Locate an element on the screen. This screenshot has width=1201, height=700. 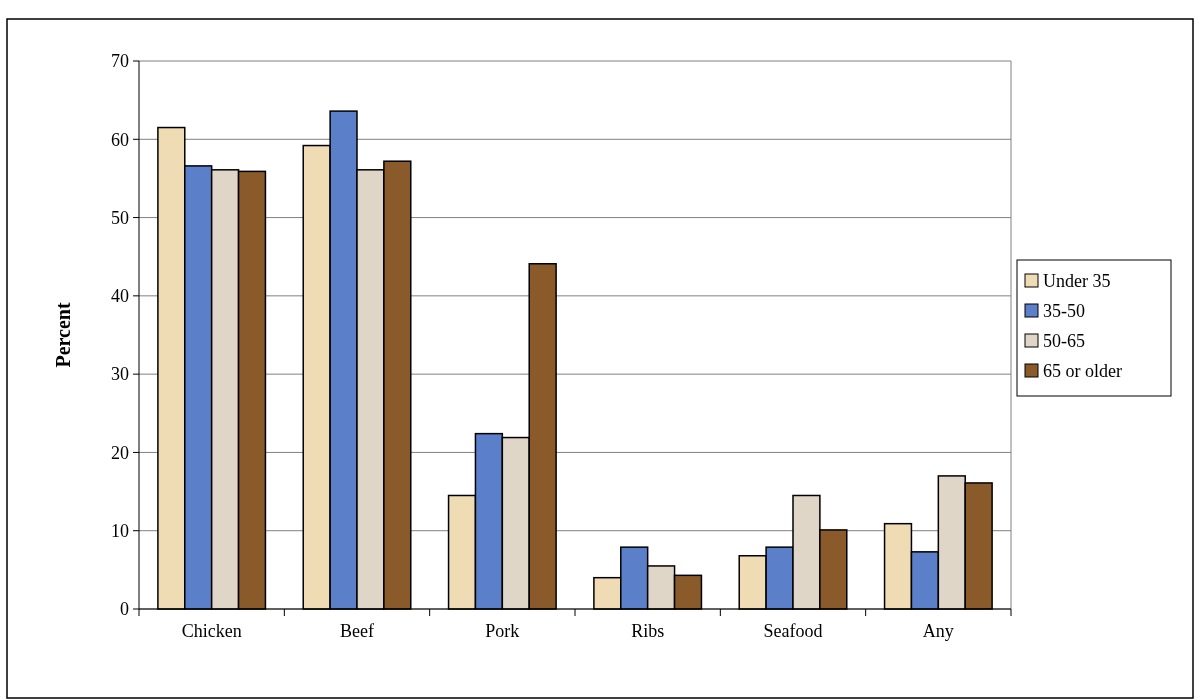
legend-label: 50-65 is located at coordinates (1064, 341).